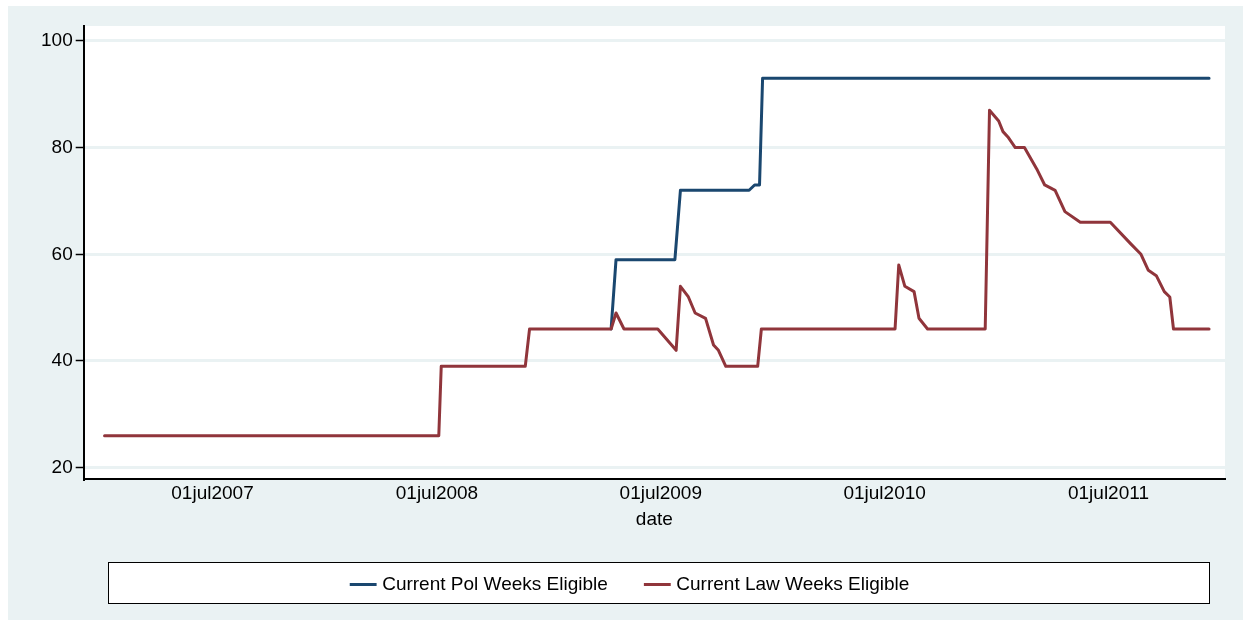 Image resolution: width=1251 pixels, height=626 pixels. What do you see at coordinates (62, 253) in the screenshot?
I see `y-tick-label: 60` at bounding box center [62, 253].